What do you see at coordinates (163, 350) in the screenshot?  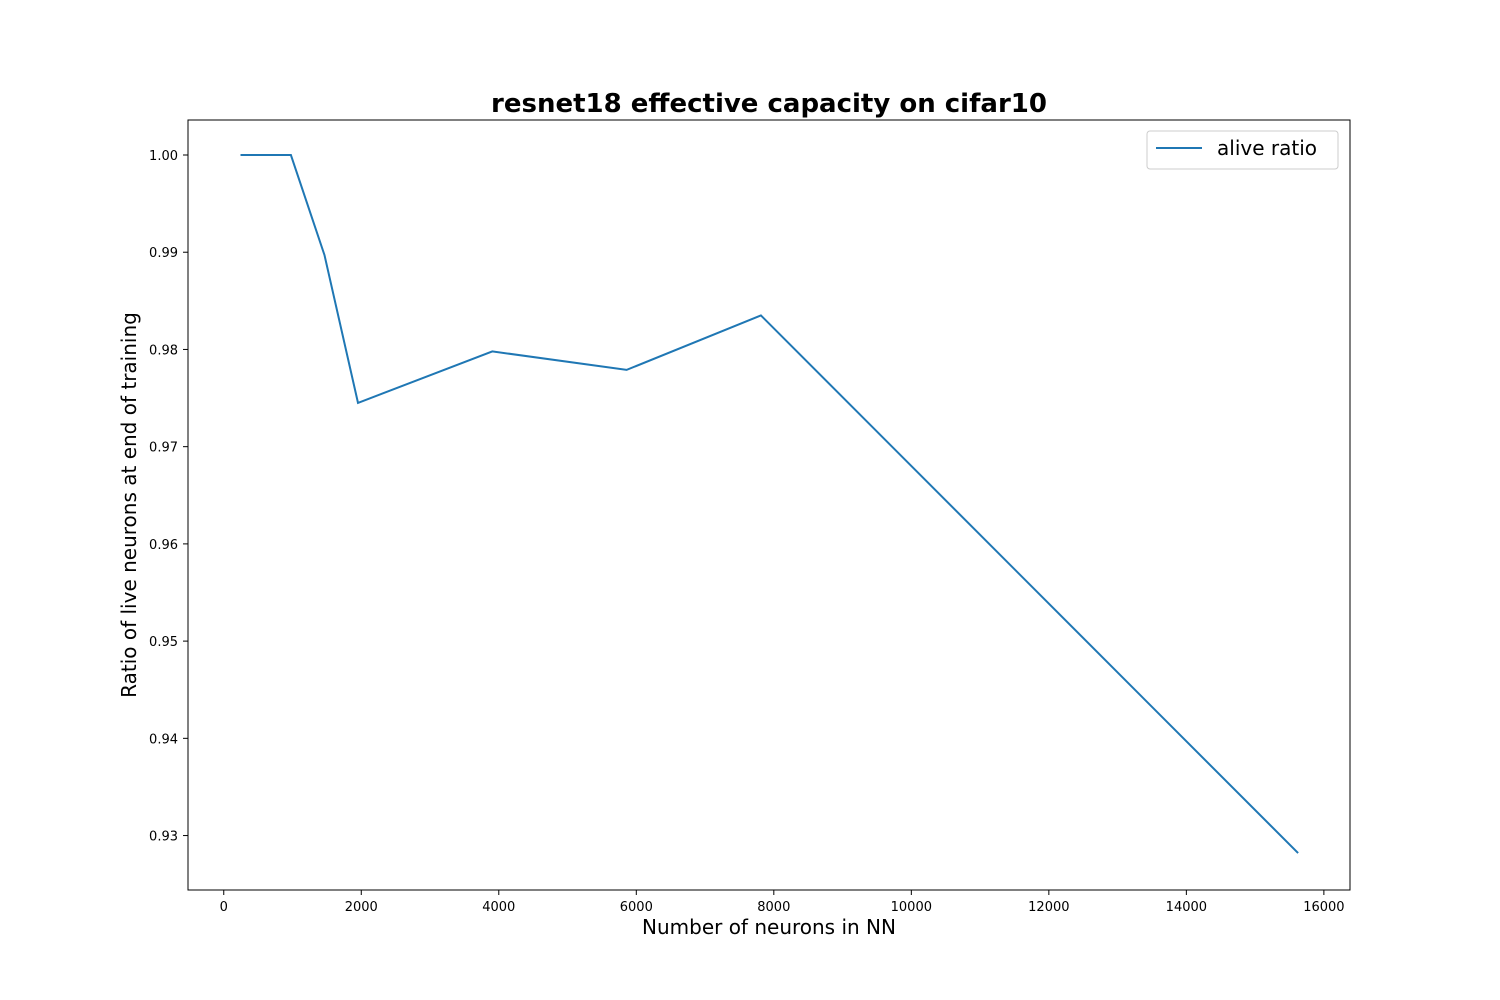 I see `y-tick-label: 0.98` at bounding box center [163, 350].